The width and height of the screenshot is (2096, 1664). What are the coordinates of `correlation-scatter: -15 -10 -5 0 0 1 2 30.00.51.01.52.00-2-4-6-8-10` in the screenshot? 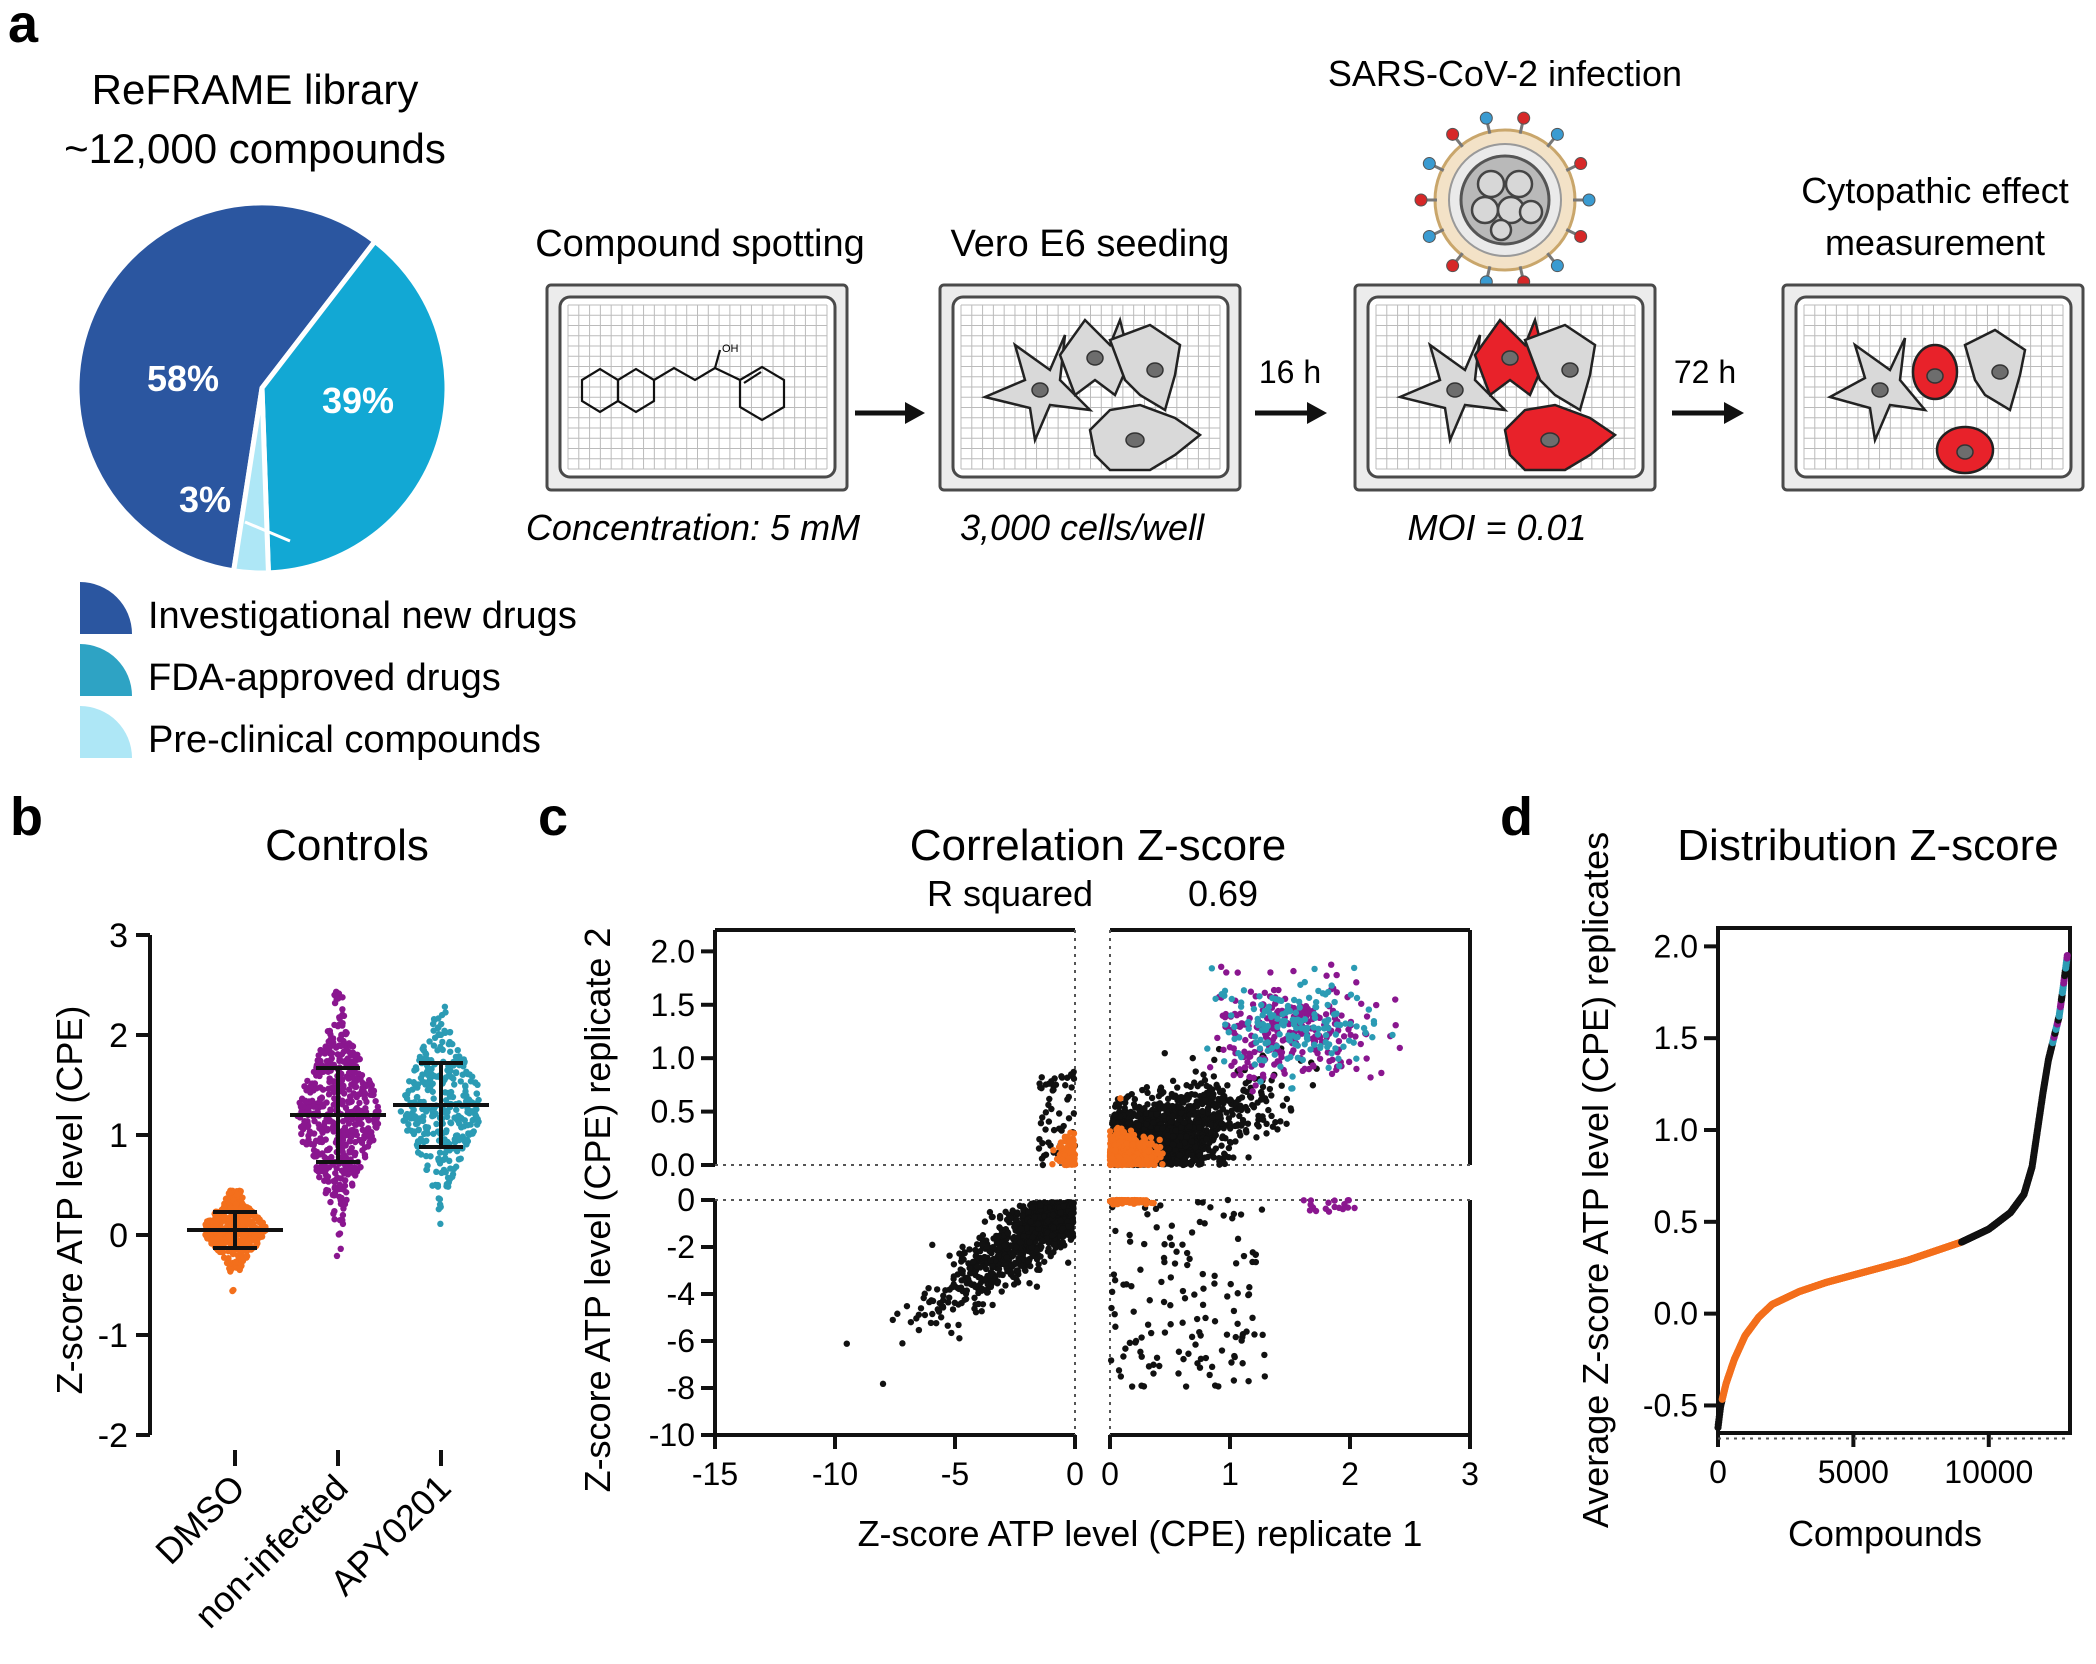 It's located at (1064, 1210).